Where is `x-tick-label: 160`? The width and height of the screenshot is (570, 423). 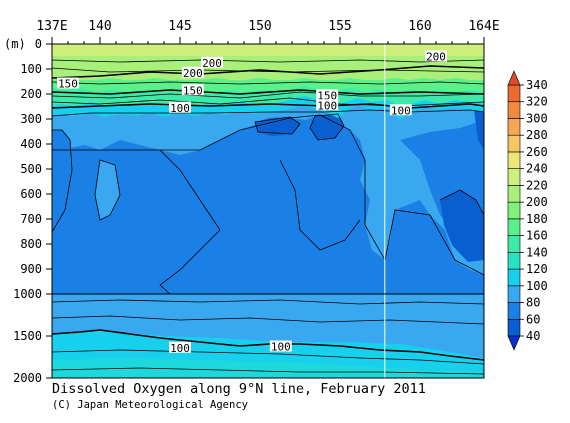
x-tick-label: 160 is located at coordinates (419, 26).